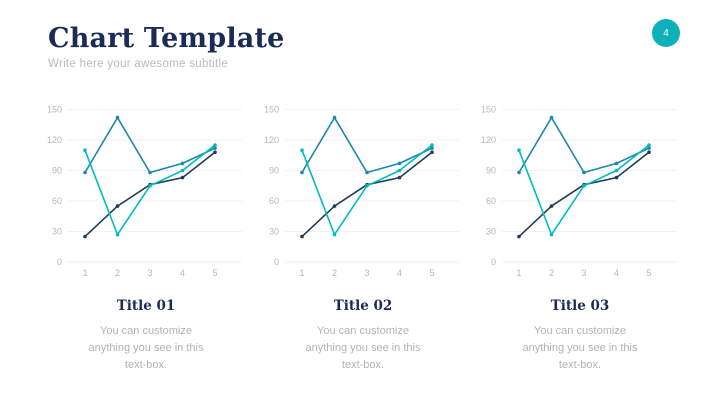 This screenshot has height=405, width=721. I want to click on line-chart-1: 0 30 60 90 120 150 1 2 3 4 5, so click(144, 191).